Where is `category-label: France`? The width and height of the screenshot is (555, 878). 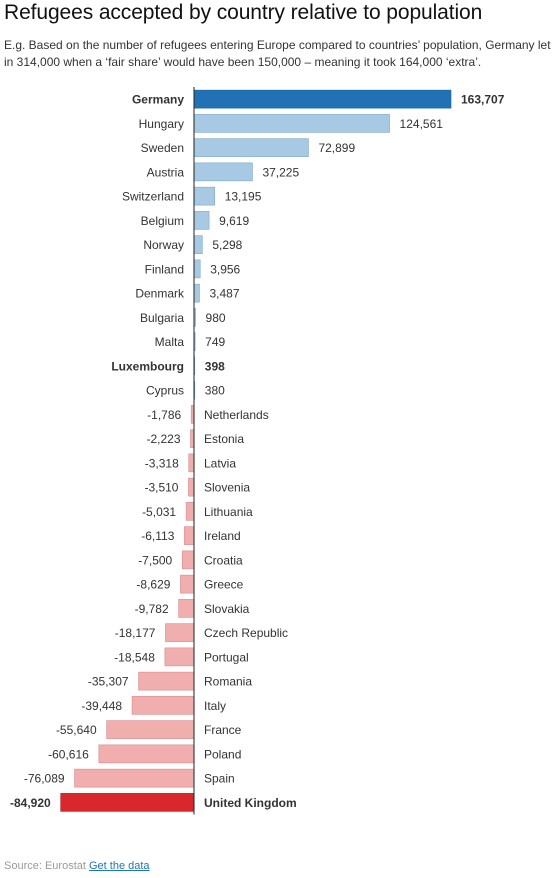
category-label: France is located at coordinates (223, 730).